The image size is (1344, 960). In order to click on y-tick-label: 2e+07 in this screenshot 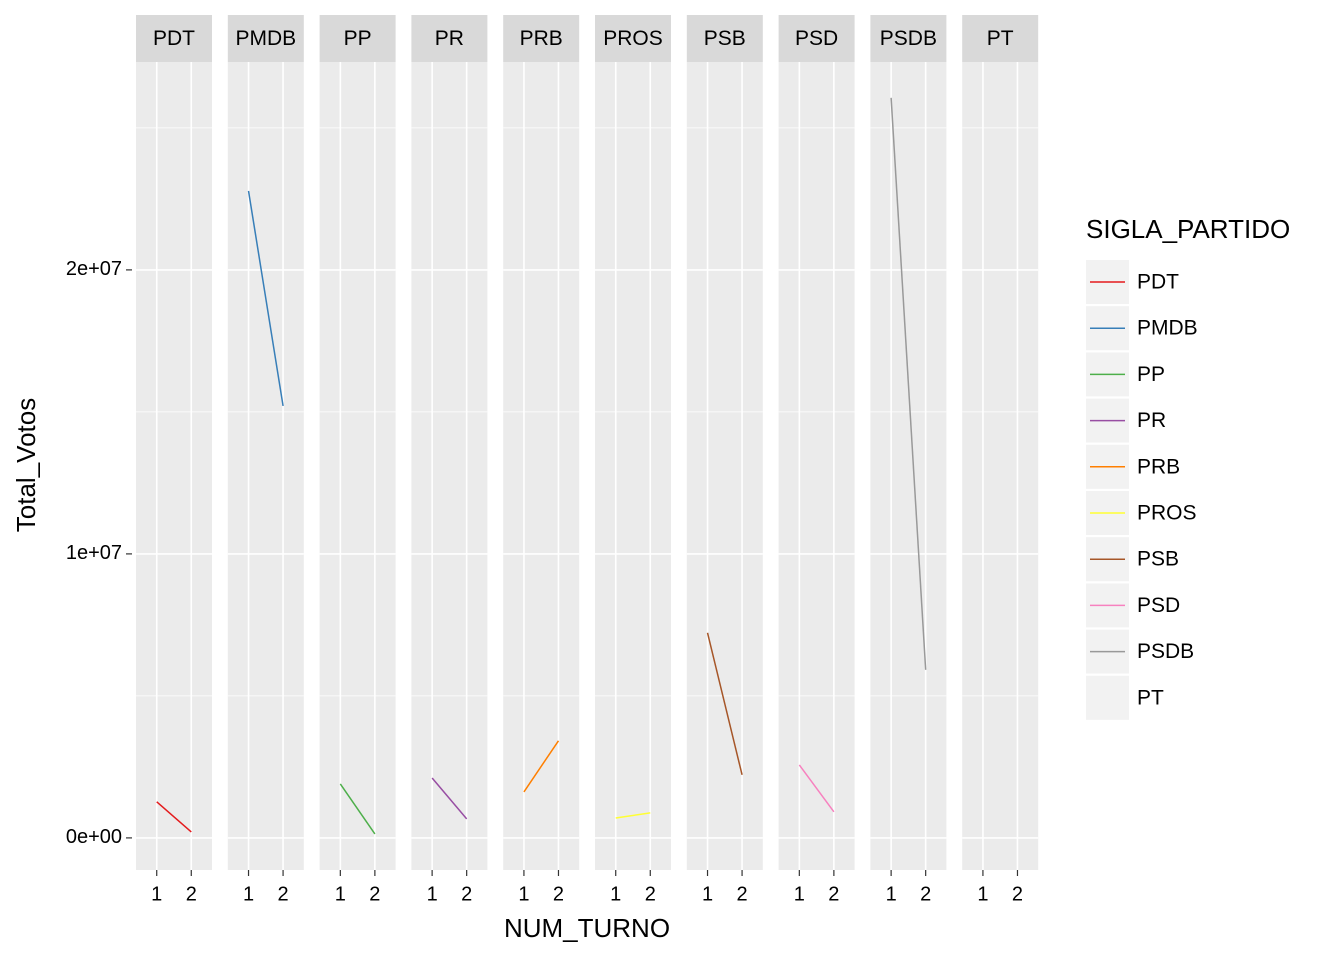, I will do `click(94, 269)`.